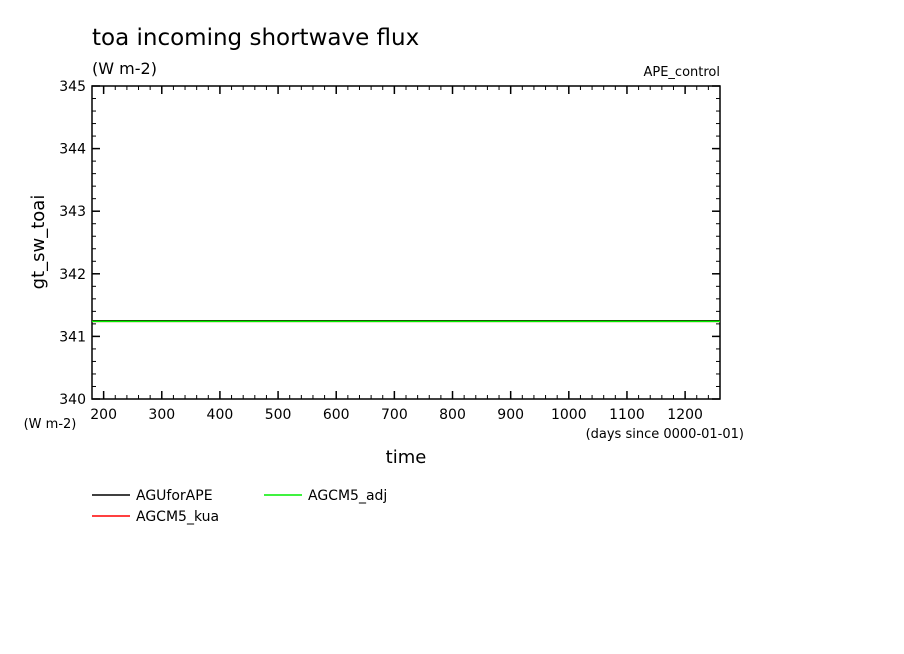 This screenshot has height=654, width=904. Describe the element at coordinates (627, 415) in the screenshot. I see `x-tick-label: 1100` at that location.